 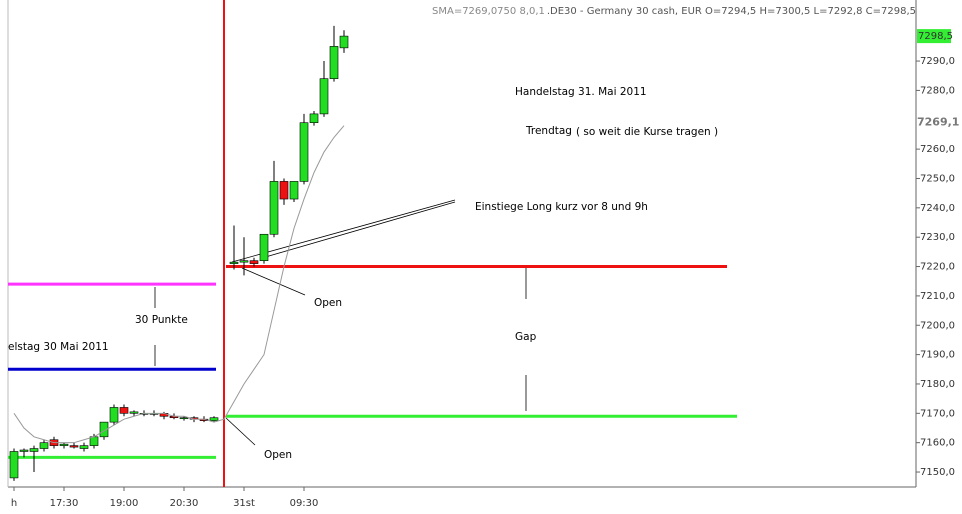 What do you see at coordinates (937, 61) in the screenshot?
I see `y-tick-label: 7290,0` at bounding box center [937, 61].